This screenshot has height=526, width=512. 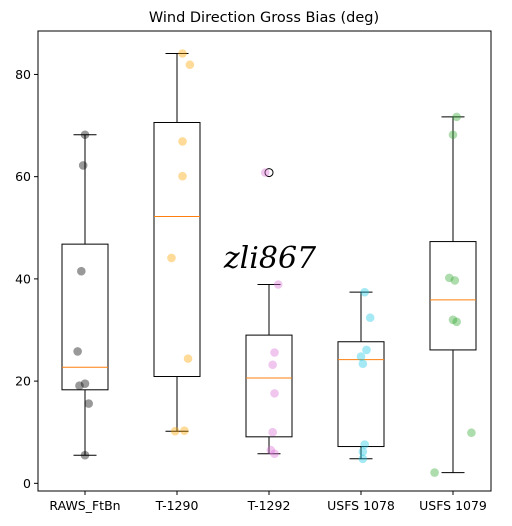 I want to click on y-tick-label-60: 60, so click(x=23, y=176).